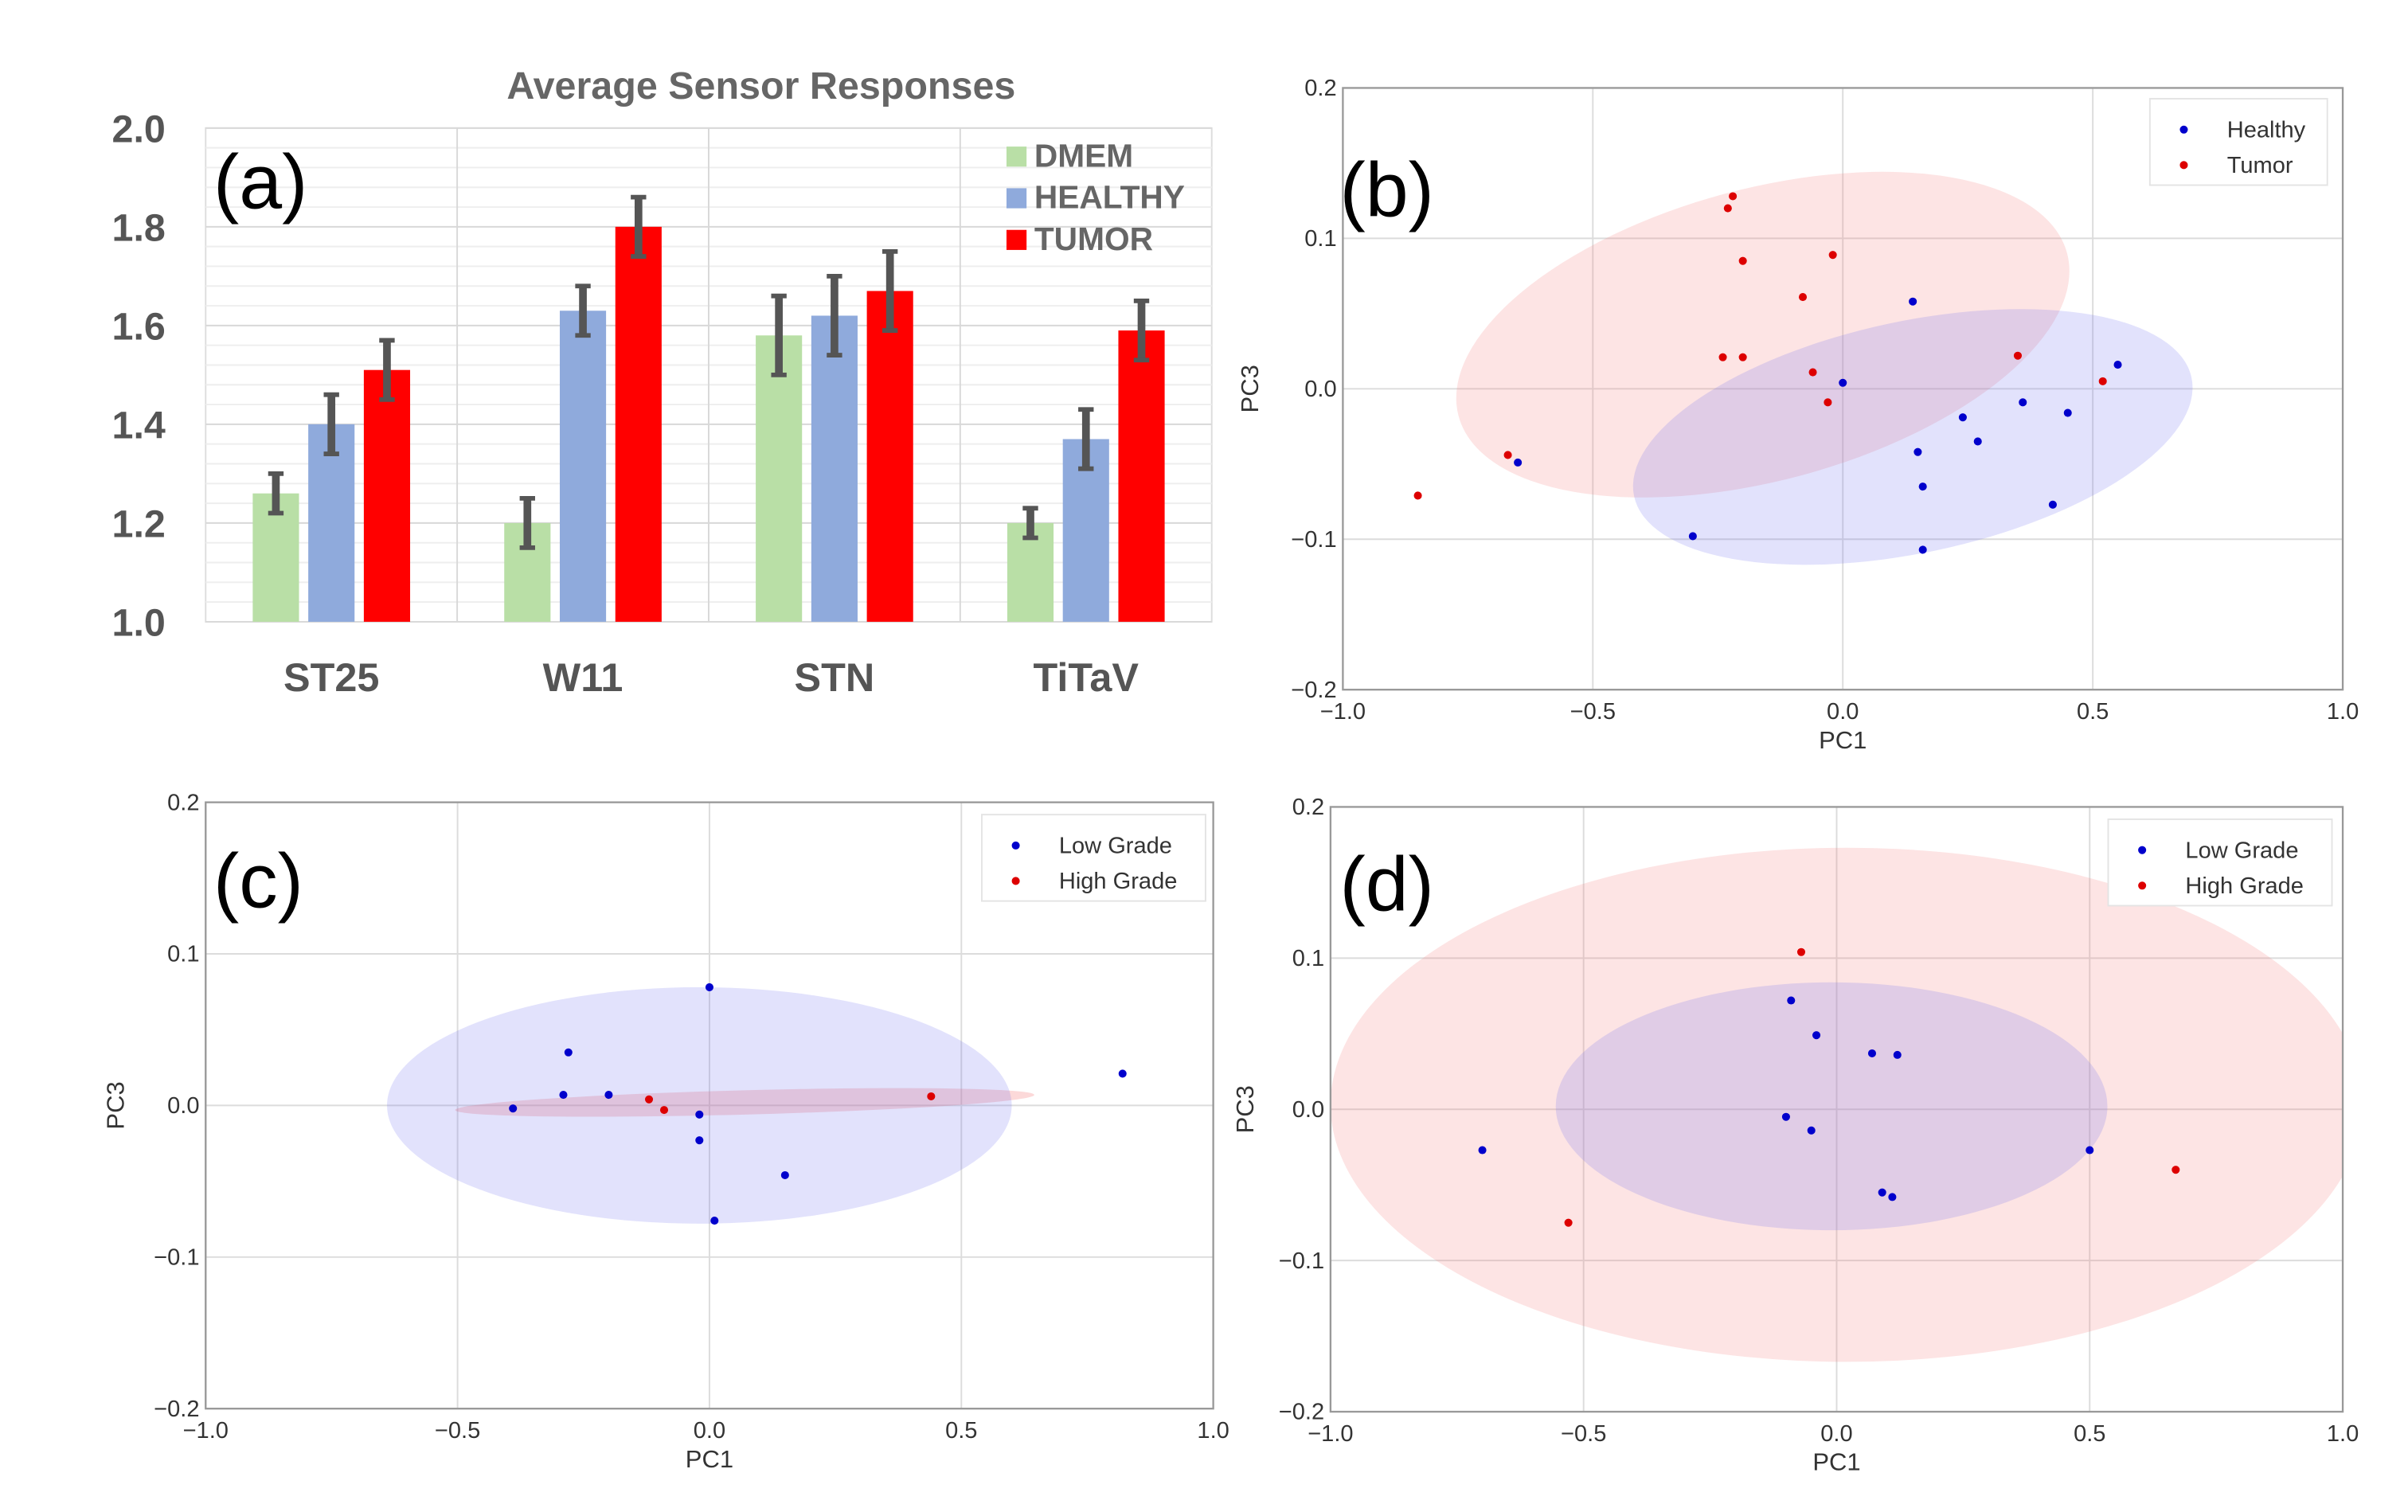 The image size is (2408, 1512). What do you see at coordinates (1109, 197) in the screenshot?
I see `legend-label: HEALTHY` at bounding box center [1109, 197].